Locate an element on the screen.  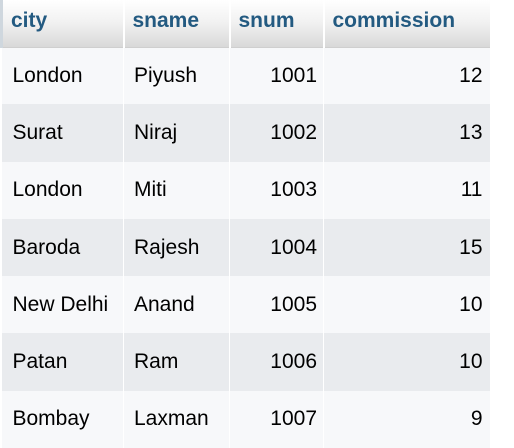
cell-snum: 1001 is located at coordinates (276, 76).